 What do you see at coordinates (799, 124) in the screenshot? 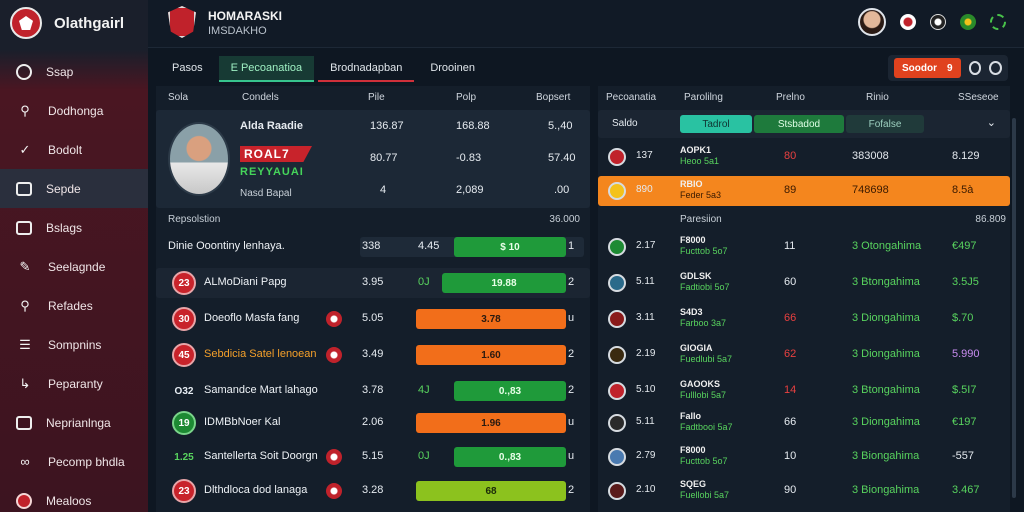
I see `filter-pill-2: Stsbadod` at bounding box center [799, 124].